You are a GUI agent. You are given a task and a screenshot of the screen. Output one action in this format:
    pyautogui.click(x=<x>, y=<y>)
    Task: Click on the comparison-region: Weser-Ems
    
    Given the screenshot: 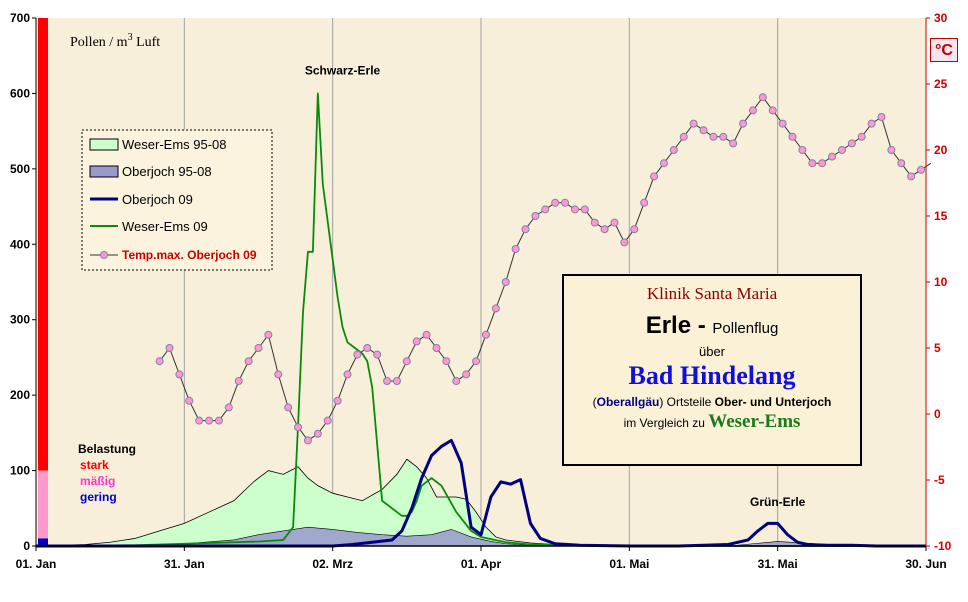 What is the action you would take?
    pyautogui.click(x=754, y=421)
    